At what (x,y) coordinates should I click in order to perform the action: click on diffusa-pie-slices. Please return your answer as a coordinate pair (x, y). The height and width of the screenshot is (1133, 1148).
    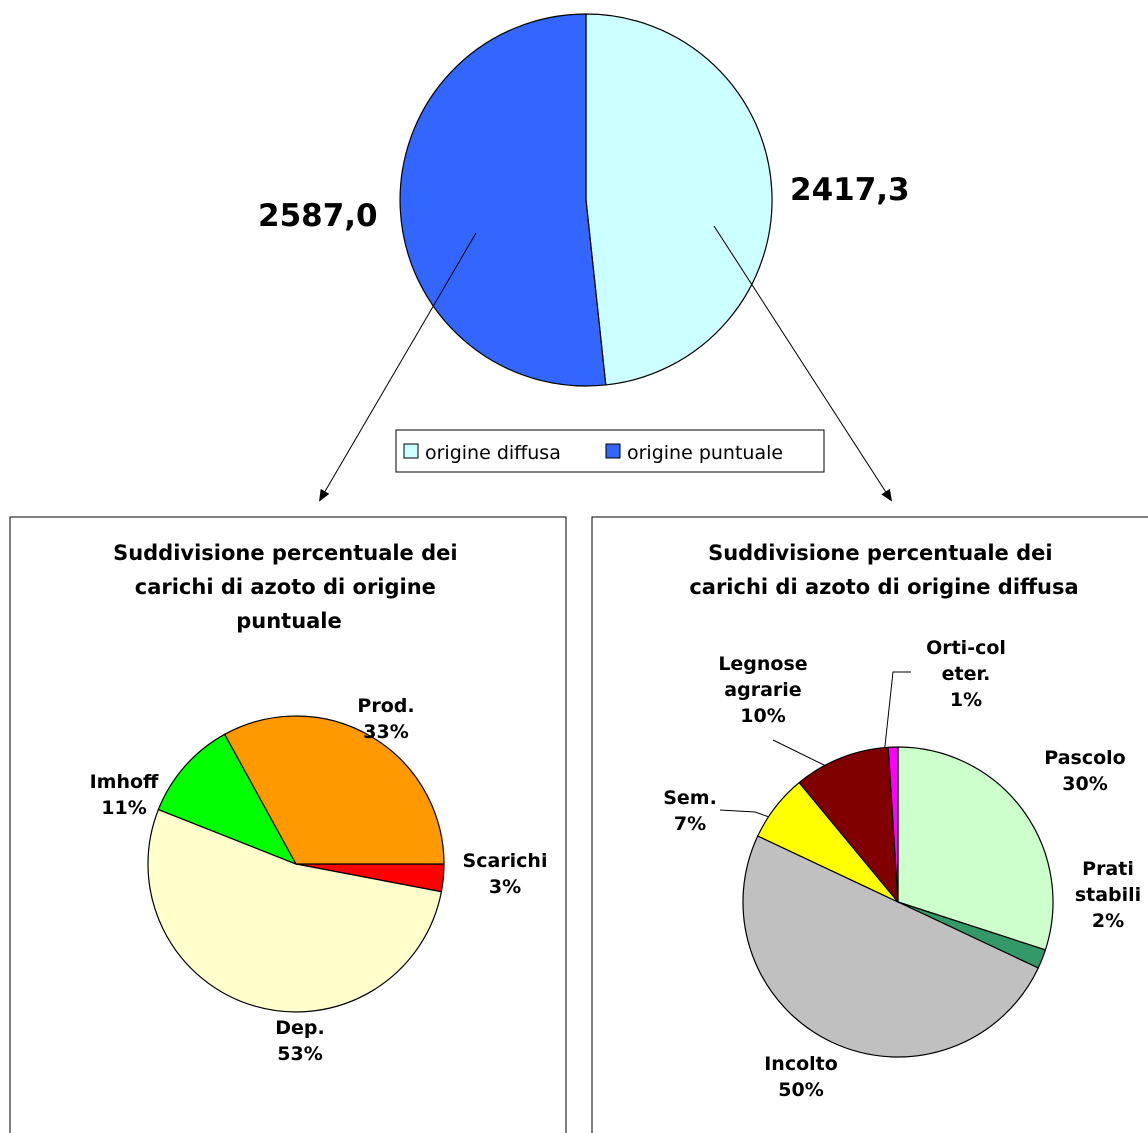
    Looking at the image, I should click on (898, 902).